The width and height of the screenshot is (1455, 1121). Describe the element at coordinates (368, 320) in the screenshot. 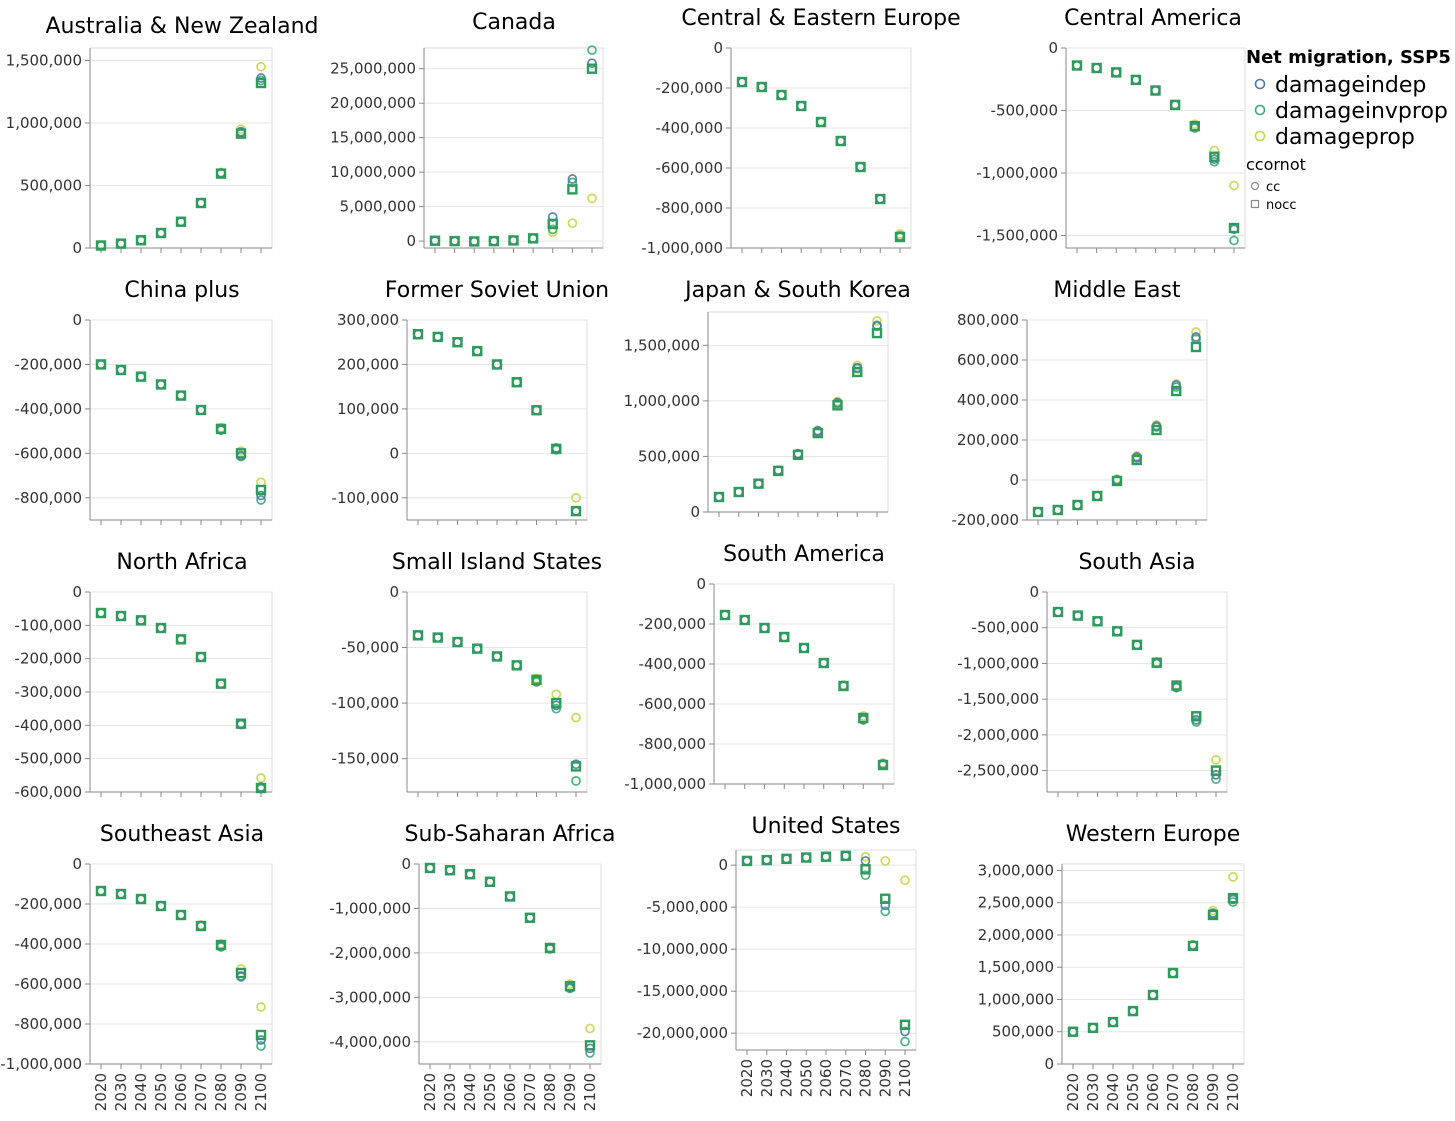

I see `y-tick-label: 300,000` at that location.